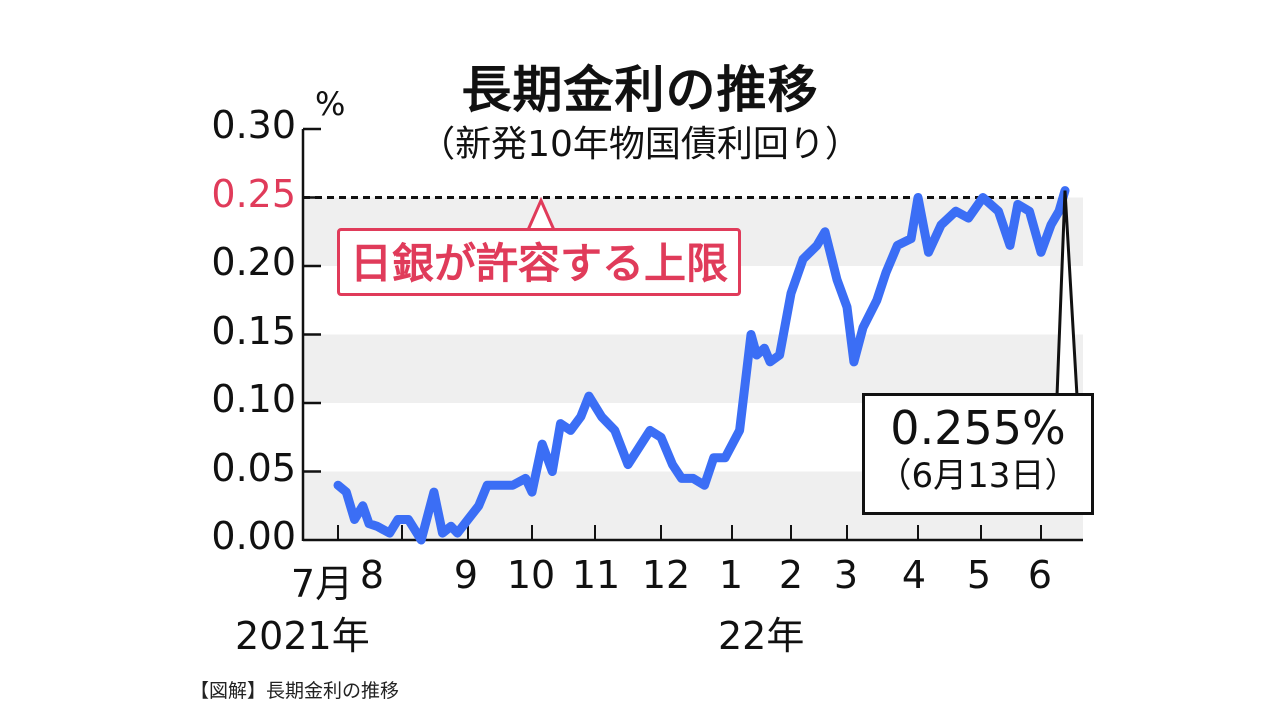  Describe the element at coordinates (596, 575) in the screenshot. I see `x-tick-label: 11` at that location.